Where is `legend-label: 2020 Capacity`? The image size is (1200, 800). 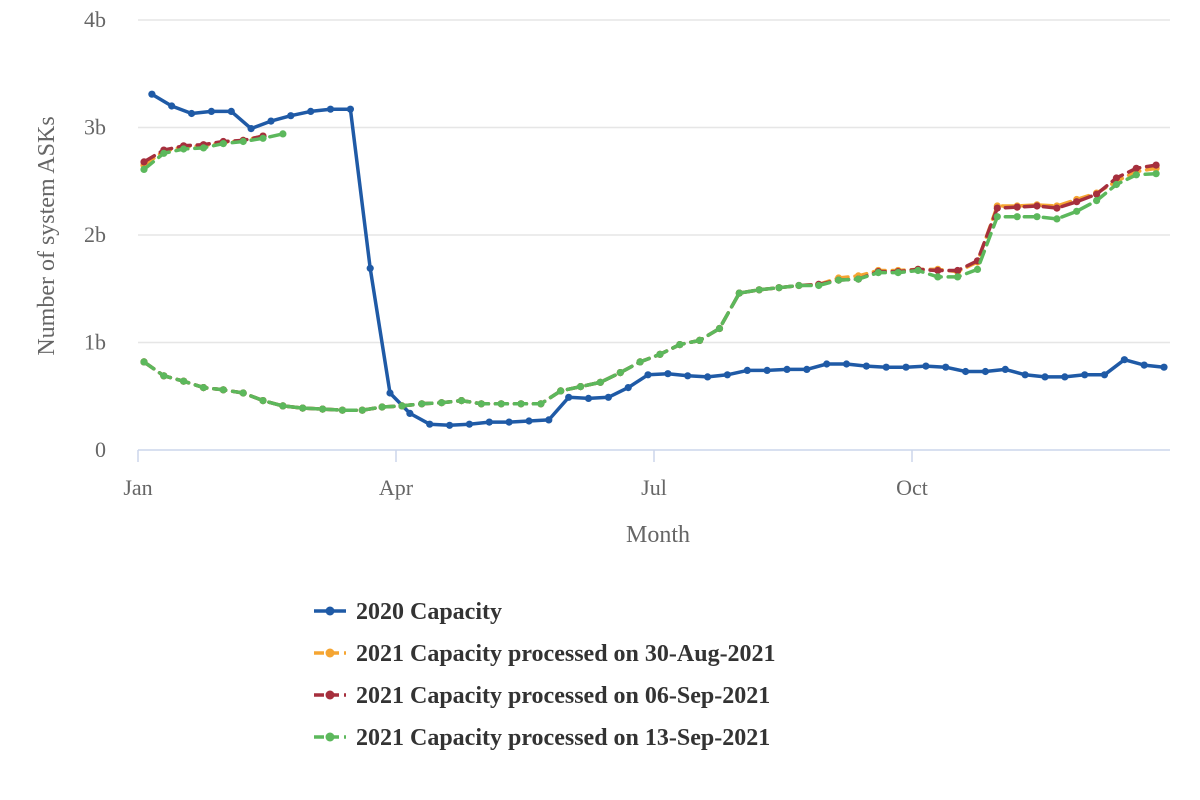 legend-label: 2020 Capacity is located at coordinates (429, 612).